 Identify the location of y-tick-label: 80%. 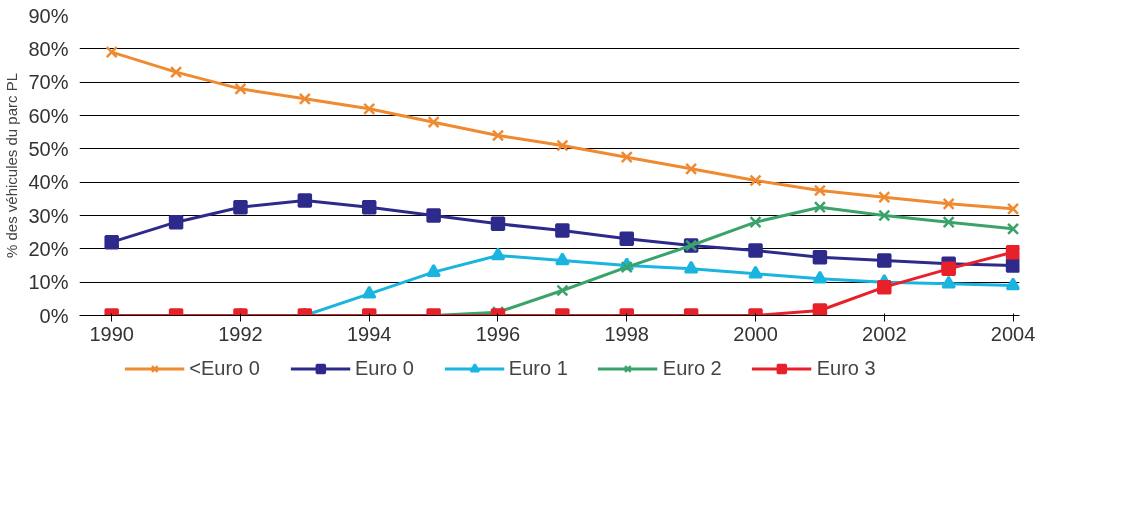
(48, 48).